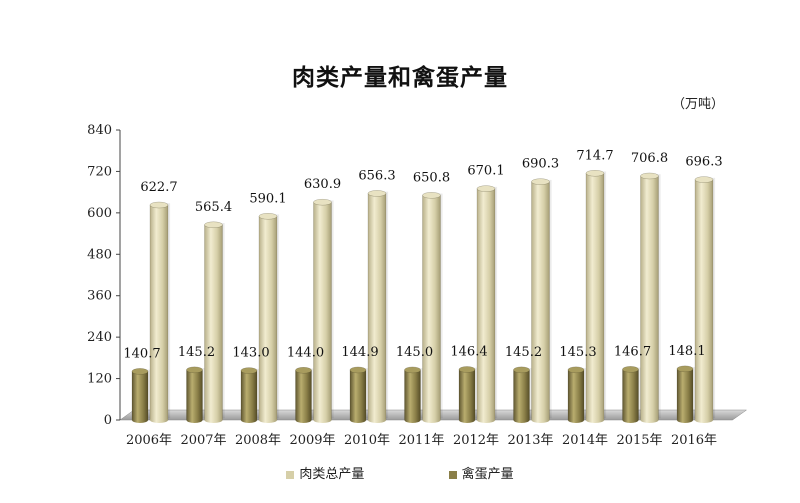 The height and width of the screenshot is (503, 800). What do you see at coordinates (481, 472) in the screenshot?
I see `legend-item-egg: 禽蛋产量` at bounding box center [481, 472].